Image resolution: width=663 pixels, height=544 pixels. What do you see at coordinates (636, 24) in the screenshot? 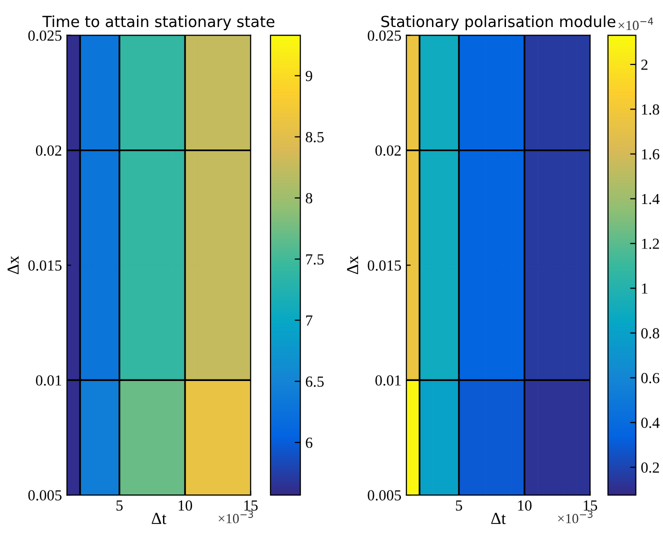
I see `text: ×10$^{−4}$` at bounding box center [636, 24].